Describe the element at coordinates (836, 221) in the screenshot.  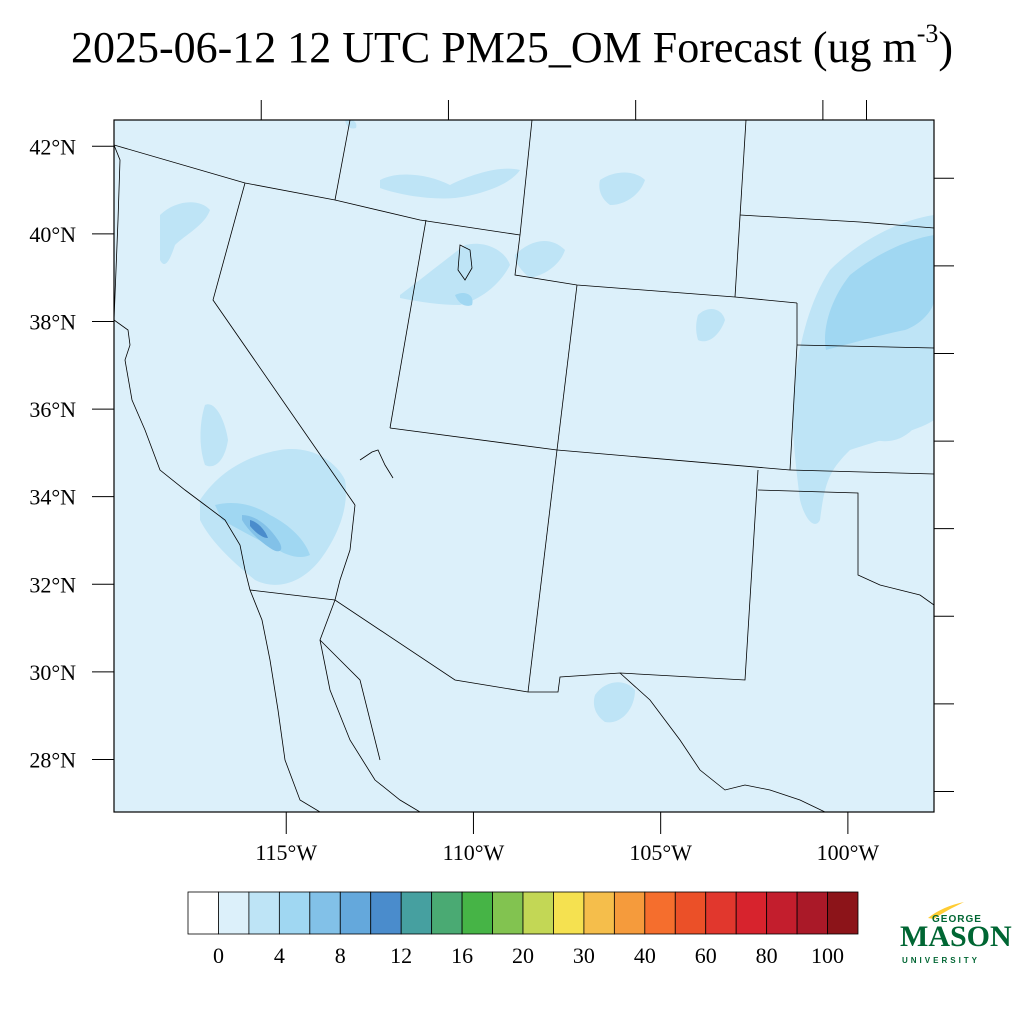
I see `boundary-sd-ne` at that location.